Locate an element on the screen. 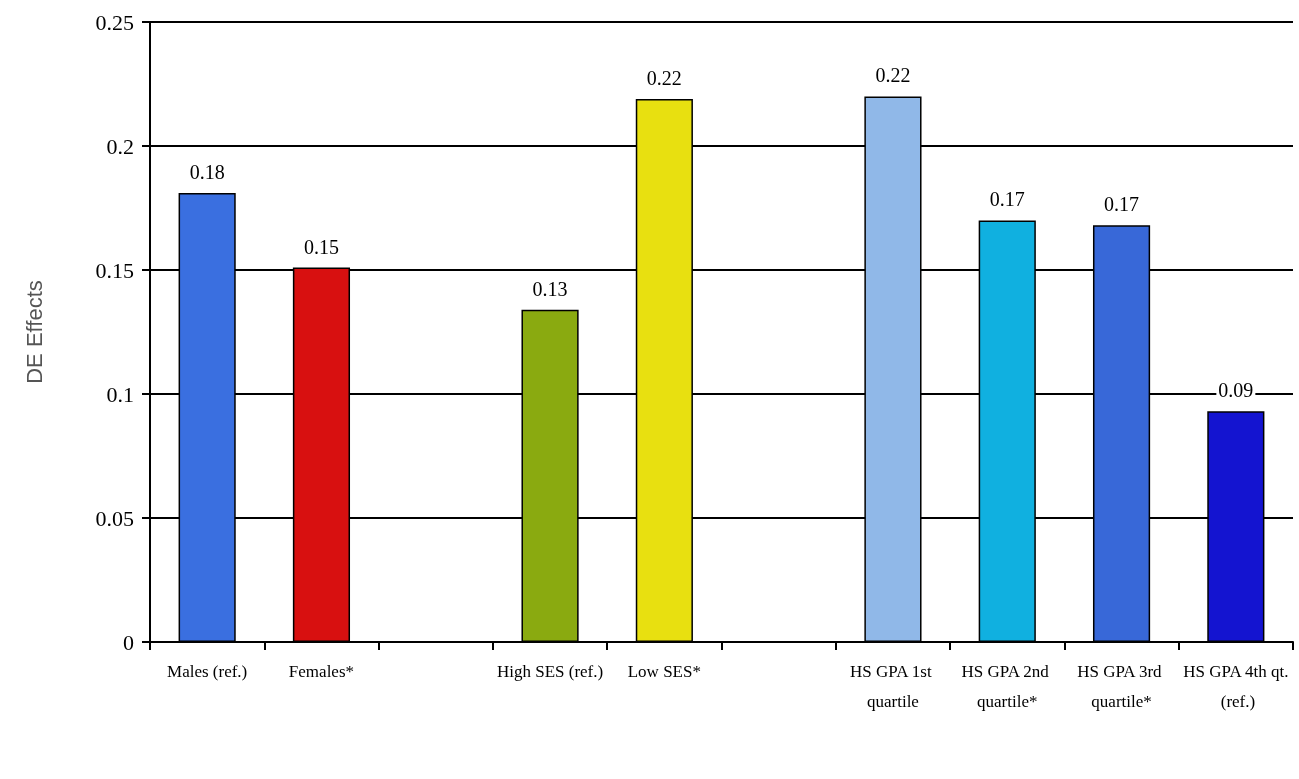 Image resolution: width=1299 pixels, height=779 pixels. y-tick-label: 0.05 is located at coordinates (114, 518).